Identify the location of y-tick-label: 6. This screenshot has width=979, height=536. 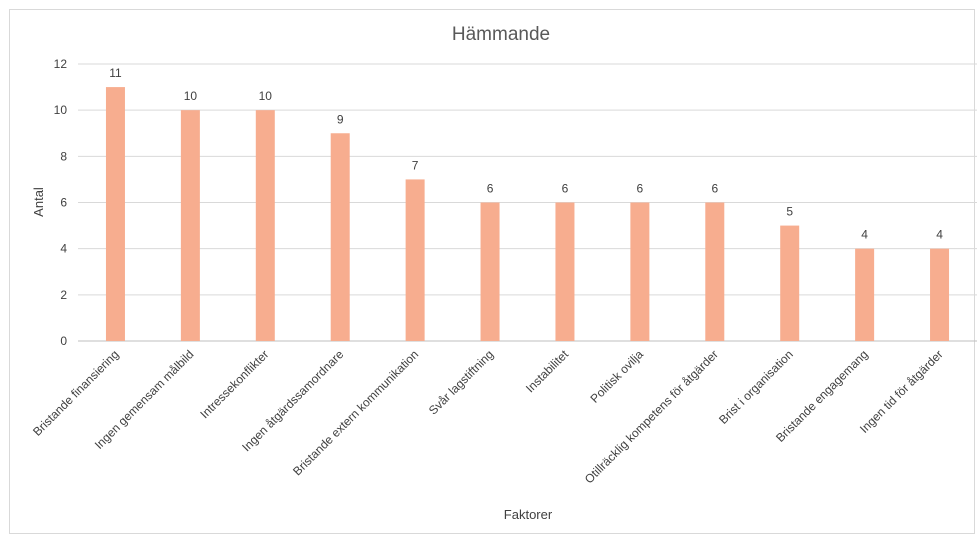
(63, 203).